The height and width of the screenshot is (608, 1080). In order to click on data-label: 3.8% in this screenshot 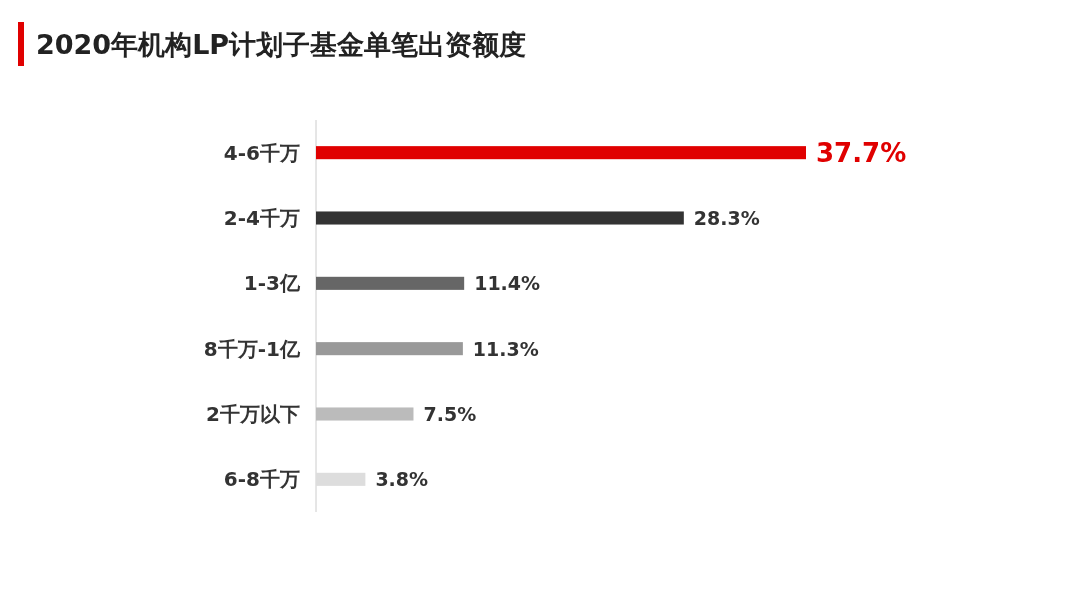, I will do `click(402, 479)`.